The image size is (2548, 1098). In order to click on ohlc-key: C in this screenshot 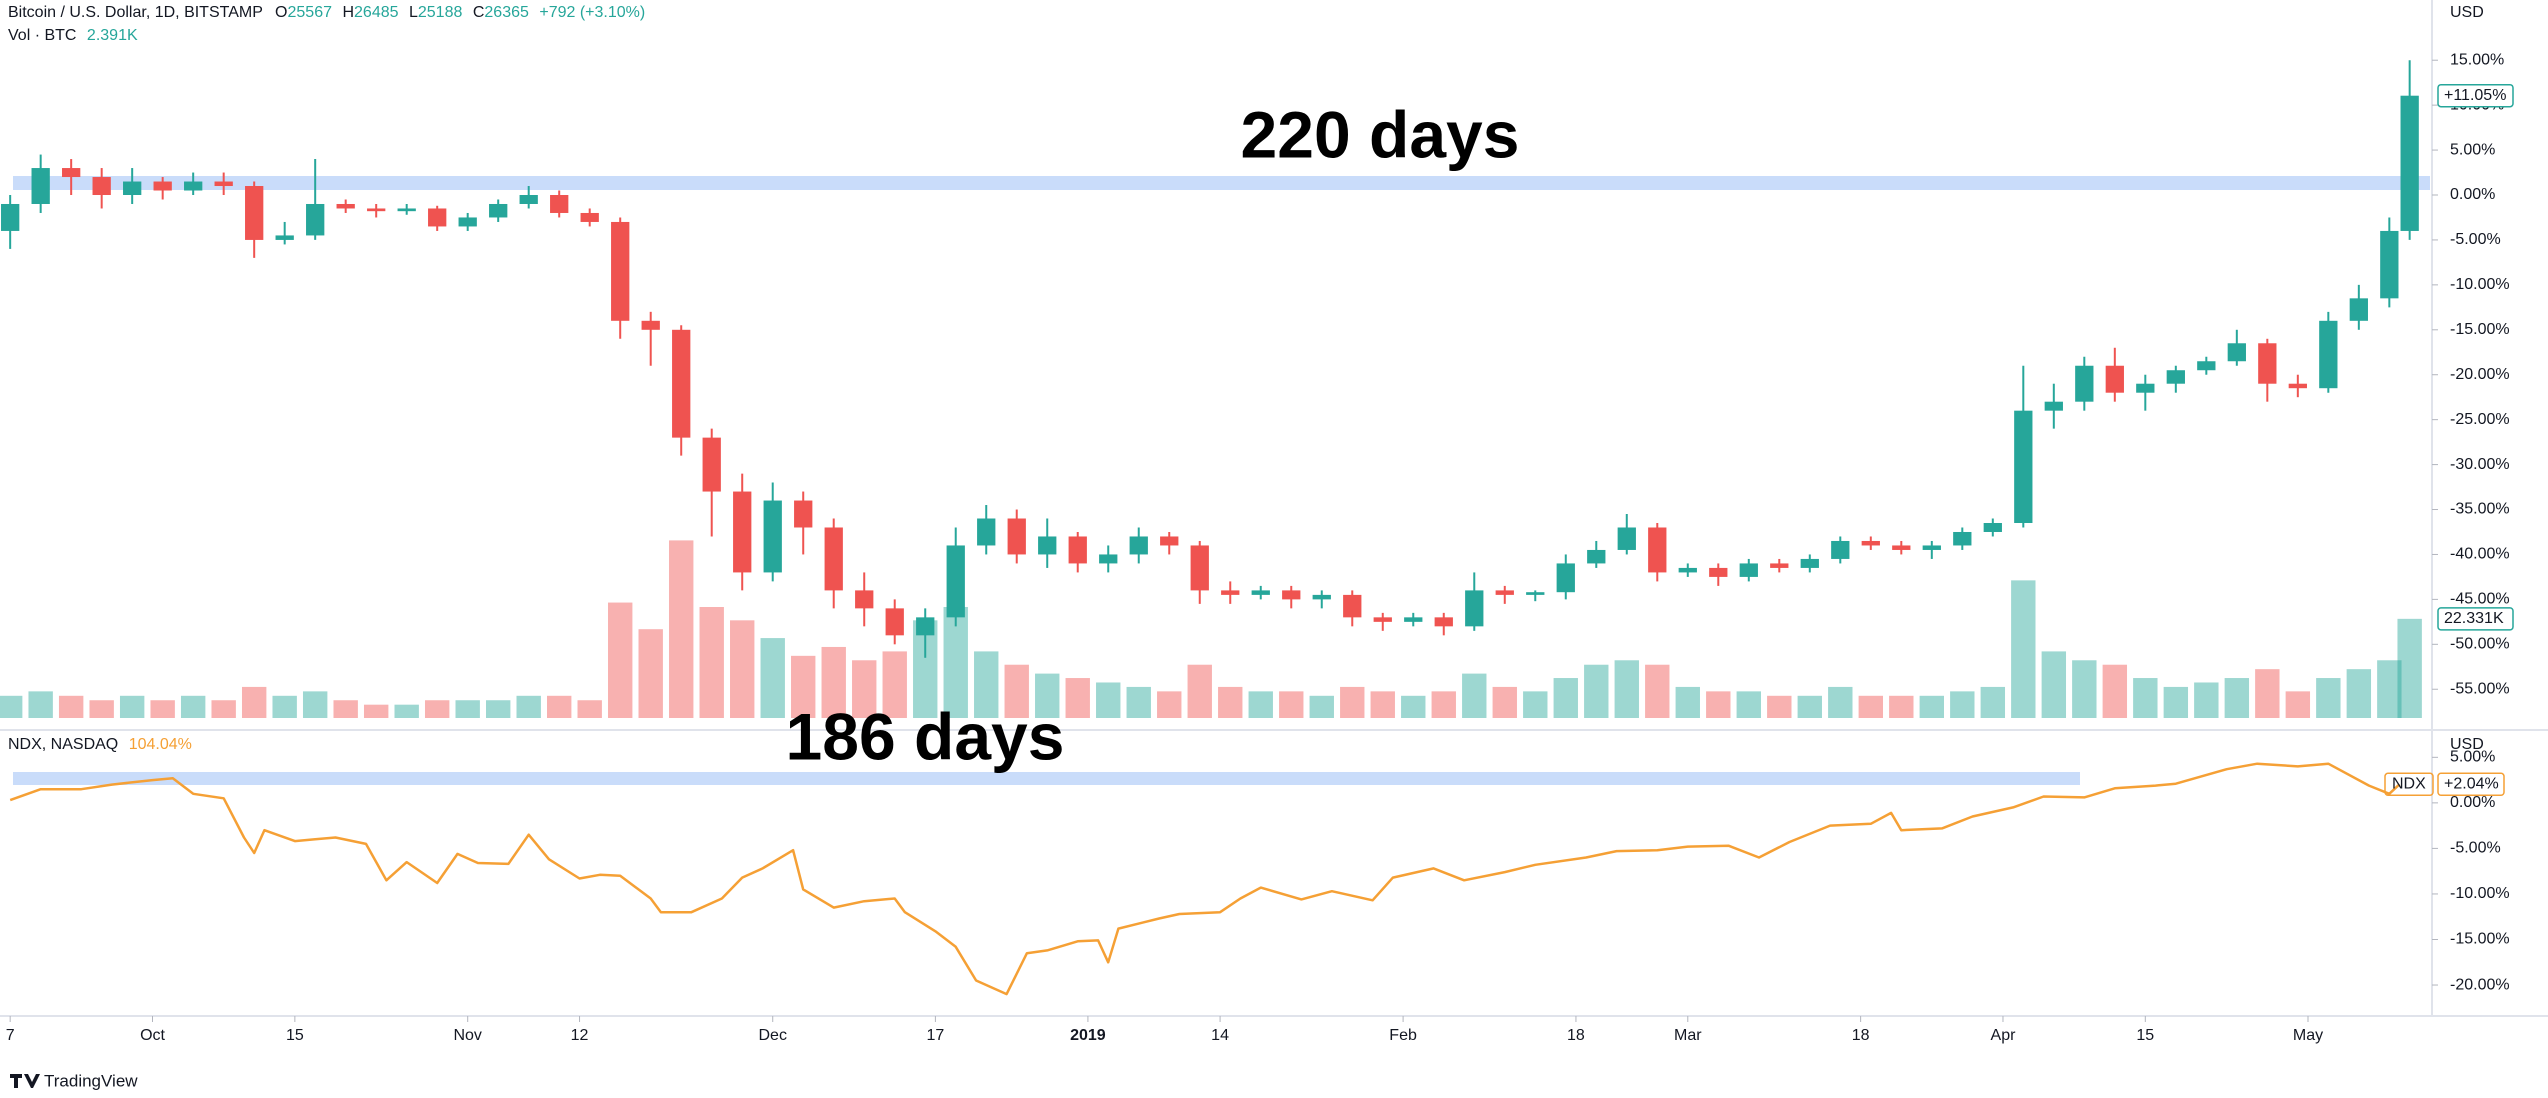, I will do `click(479, 12)`.